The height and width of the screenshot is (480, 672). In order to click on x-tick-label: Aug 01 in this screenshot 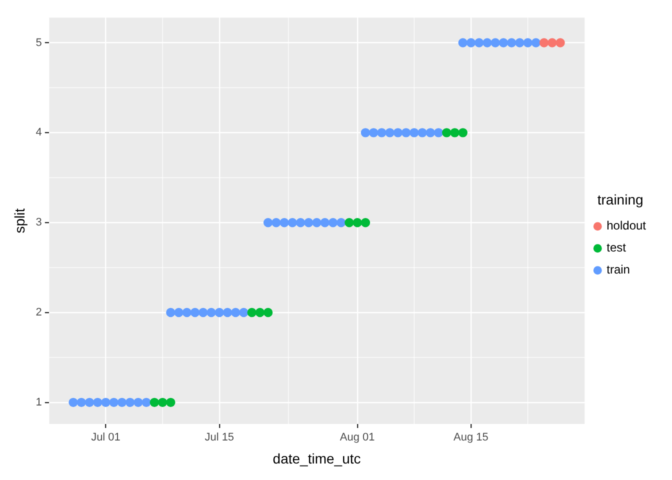, I will do `click(357, 438)`.